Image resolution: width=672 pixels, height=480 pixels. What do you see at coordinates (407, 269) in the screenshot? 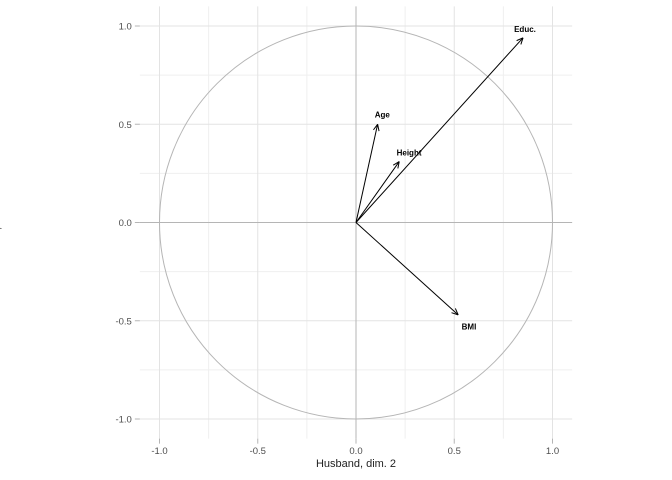
I see `vector-arrow-bmi` at bounding box center [407, 269].